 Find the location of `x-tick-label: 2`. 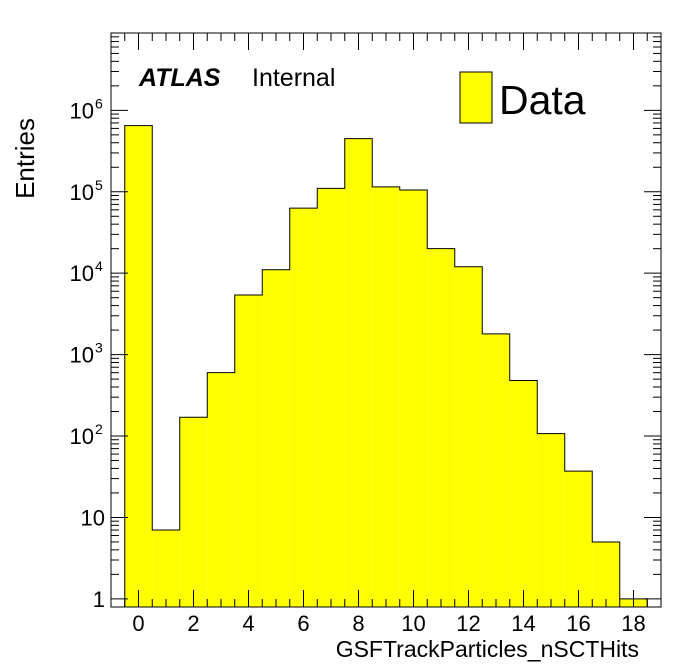

x-tick-label: 2 is located at coordinates (193, 623).